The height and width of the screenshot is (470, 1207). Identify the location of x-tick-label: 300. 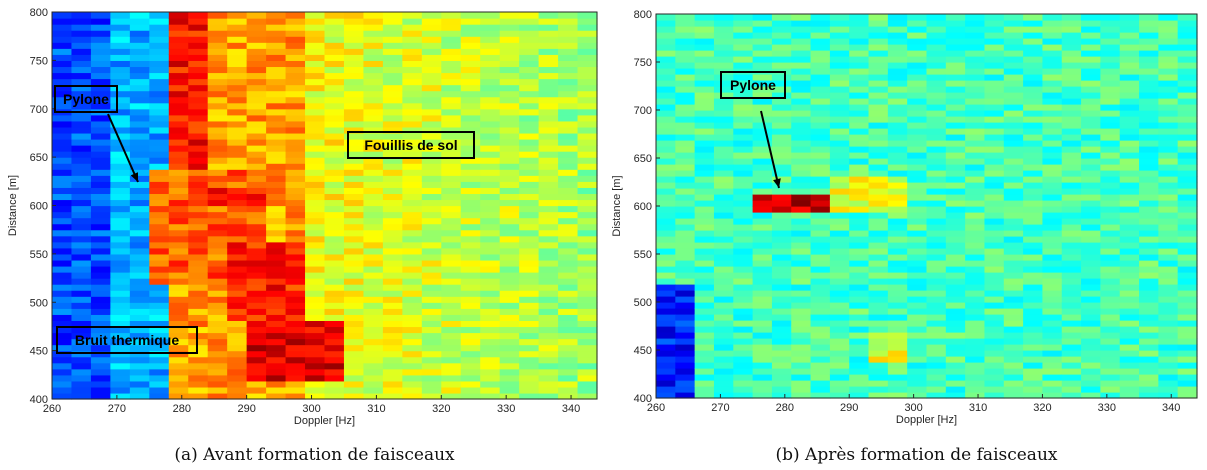
(311, 409).